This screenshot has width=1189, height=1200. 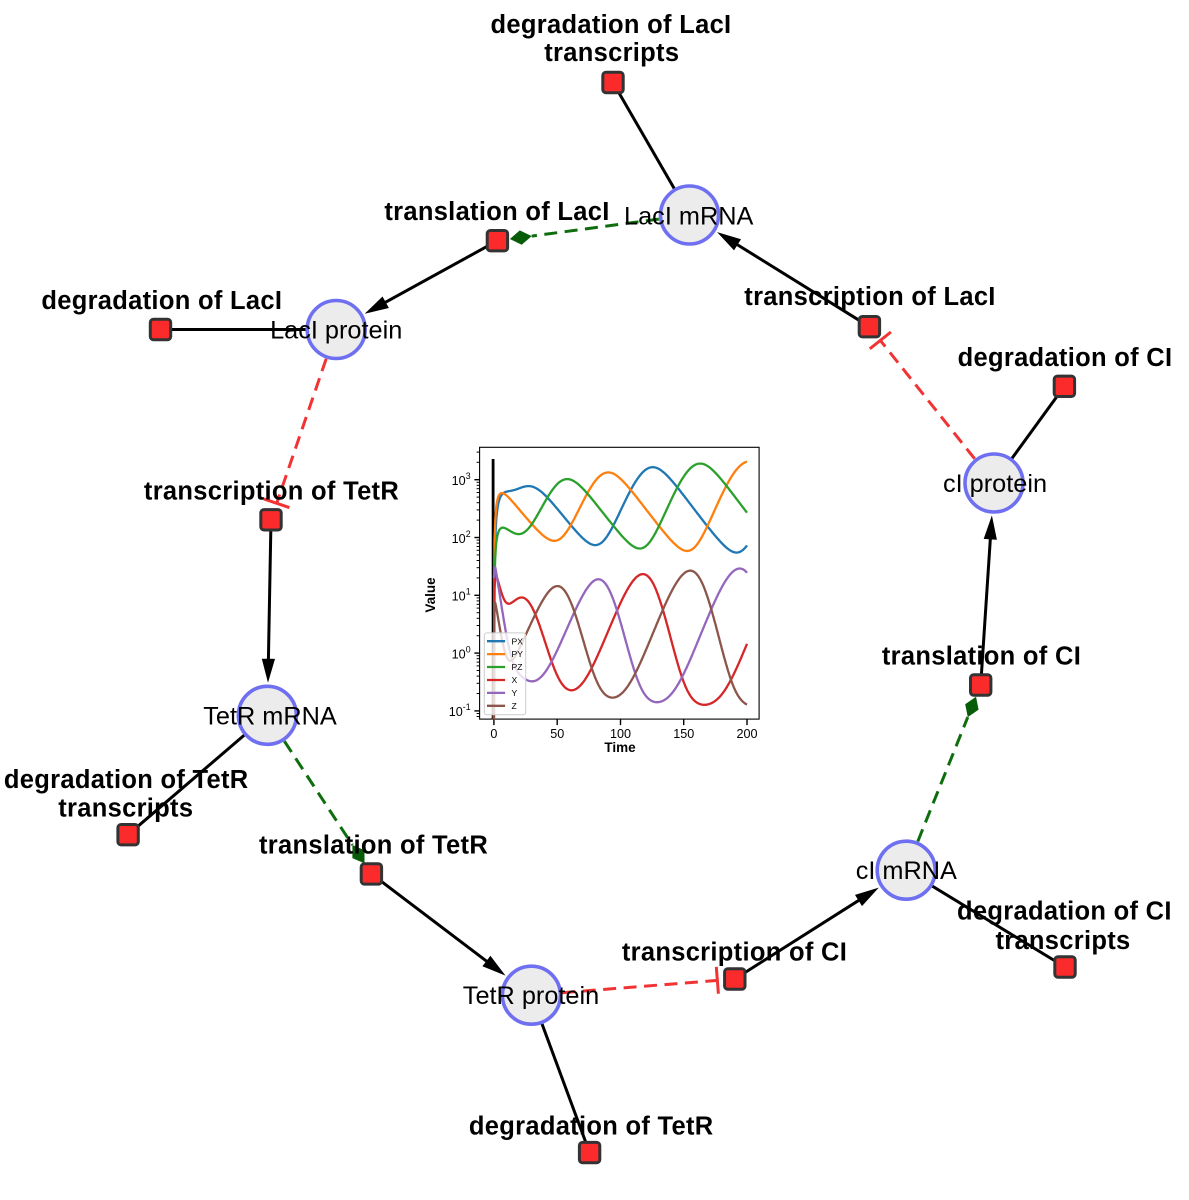 I want to click on svg-text: TetR mRNA, so click(x=270, y=716).